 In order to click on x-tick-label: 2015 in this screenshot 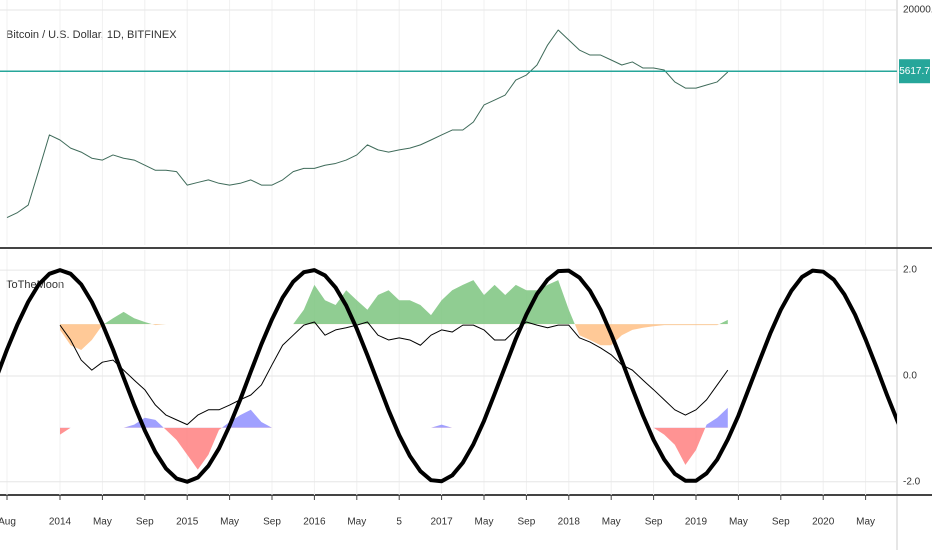, I will do `click(187, 522)`.